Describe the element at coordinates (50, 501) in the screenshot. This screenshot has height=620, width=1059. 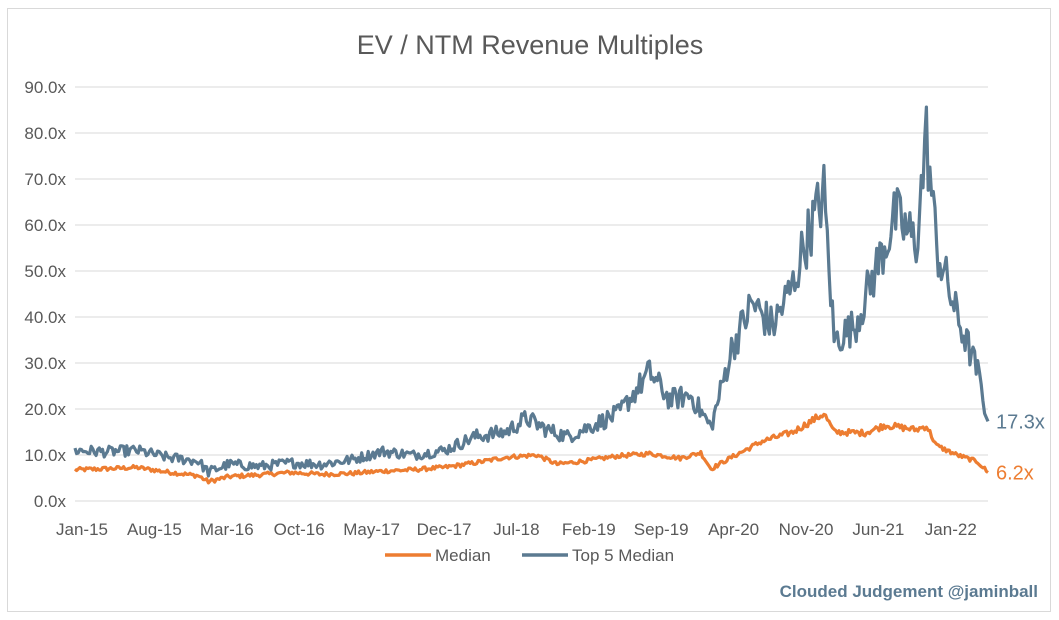
I see `y-tick-label: 0.0x` at that location.